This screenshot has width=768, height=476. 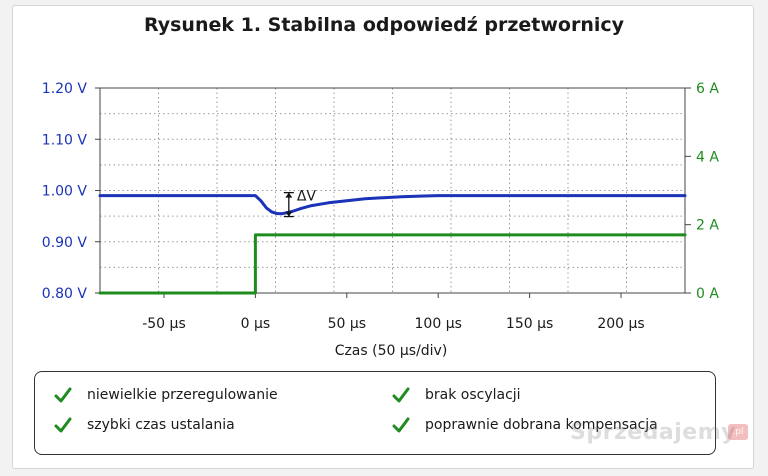 I want to click on left-axis: 0.80 V 0.90 V 1.00 V 1.10 V 1.20 V, so click(x=71, y=191).